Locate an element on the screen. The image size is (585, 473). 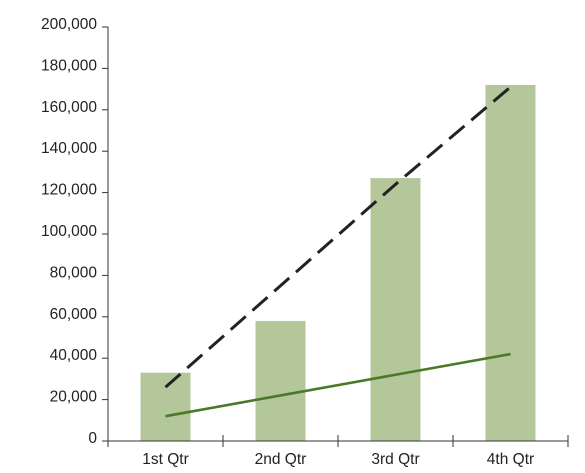
y-tick-label: 80,000 is located at coordinates (74, 272).